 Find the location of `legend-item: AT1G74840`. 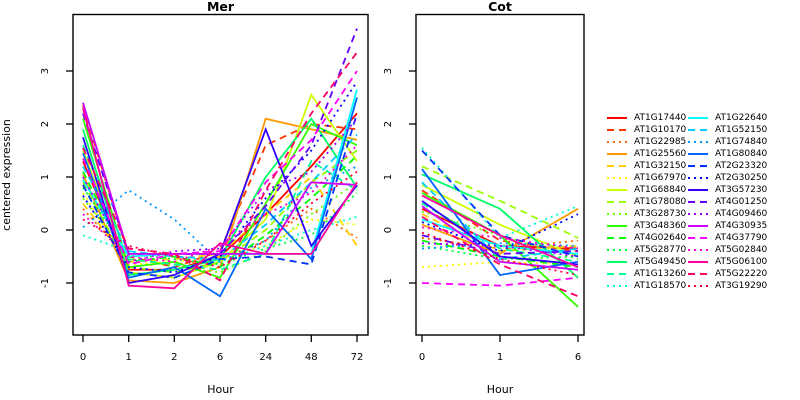

legend-item: AT1G74840 is located at coordinates (728, 142).